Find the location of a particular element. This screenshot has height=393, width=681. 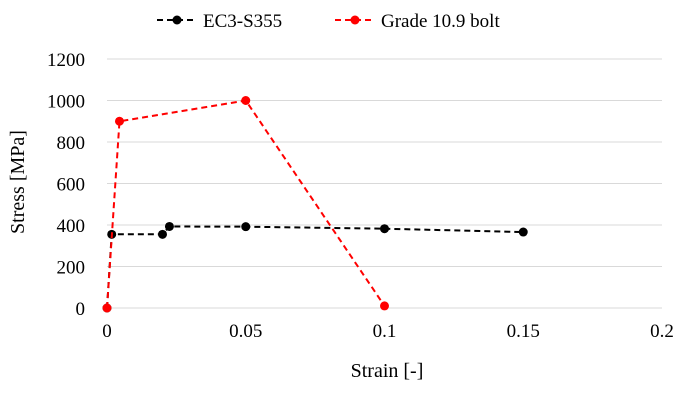

series-ec3-s355 is located at coordinates (315, 267).